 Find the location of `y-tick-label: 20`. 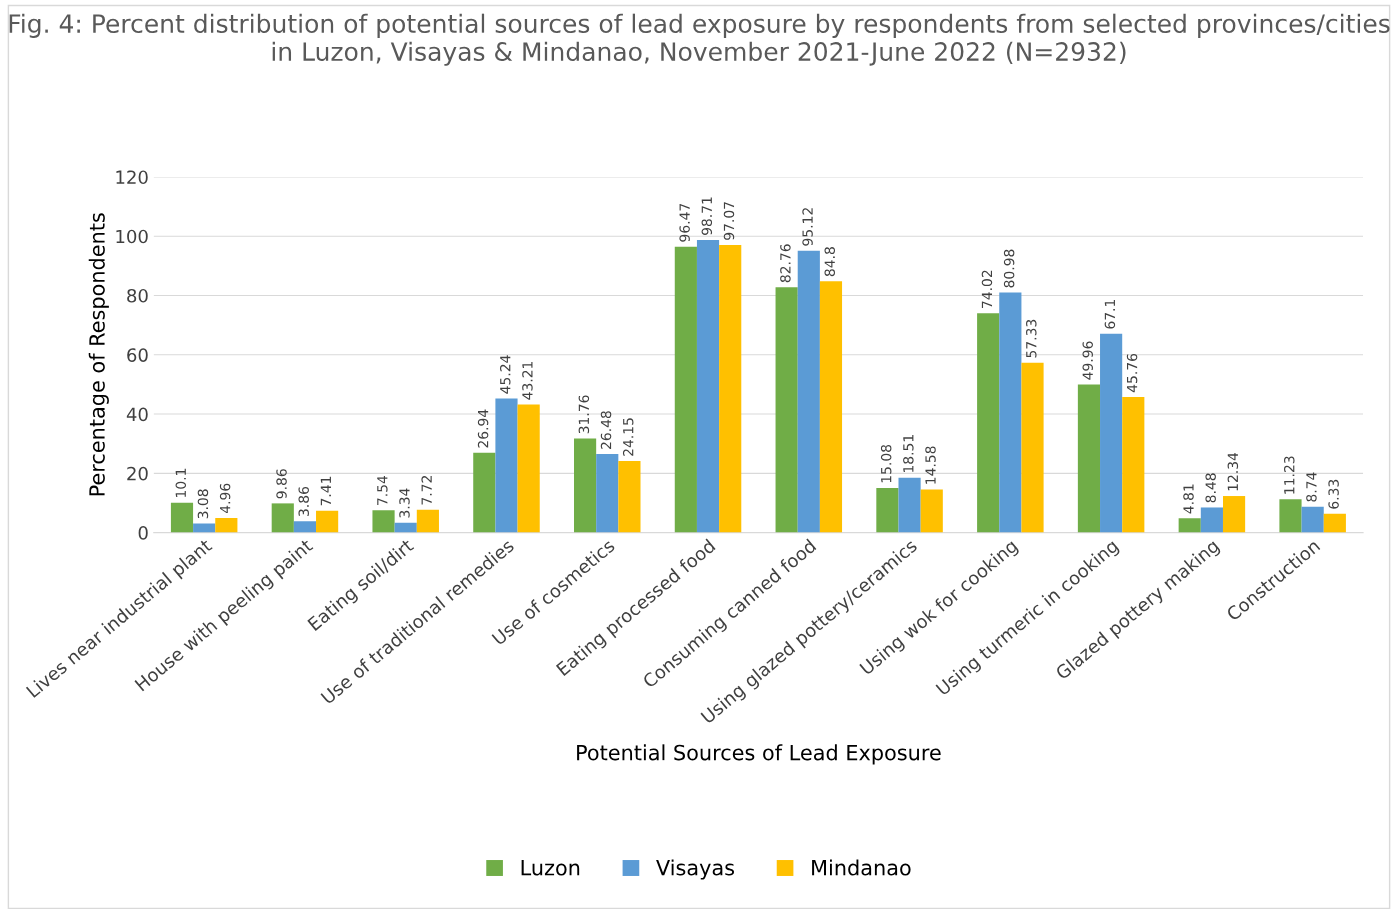

y-tick-label: 20 is located at coordinates (137, 473).